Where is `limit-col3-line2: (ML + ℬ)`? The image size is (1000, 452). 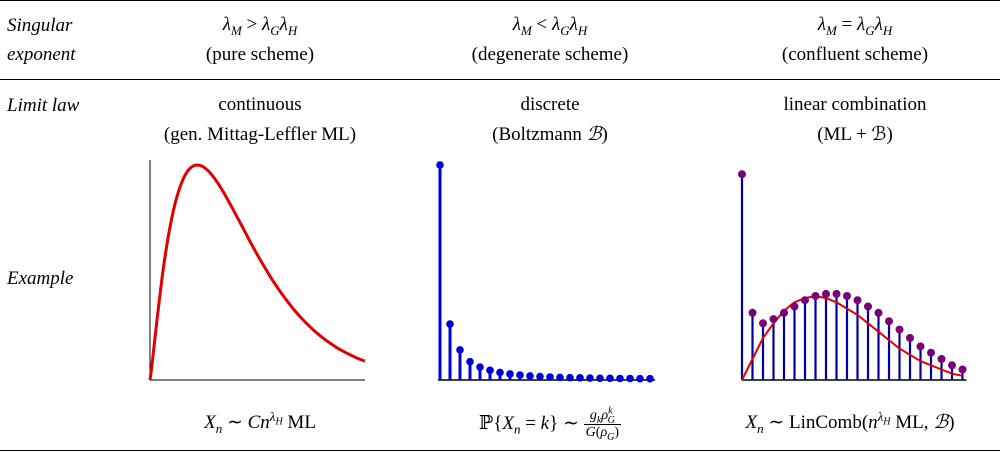 limit-col3-line2: (ML + ℬ) is located at coordinates (855, 134).